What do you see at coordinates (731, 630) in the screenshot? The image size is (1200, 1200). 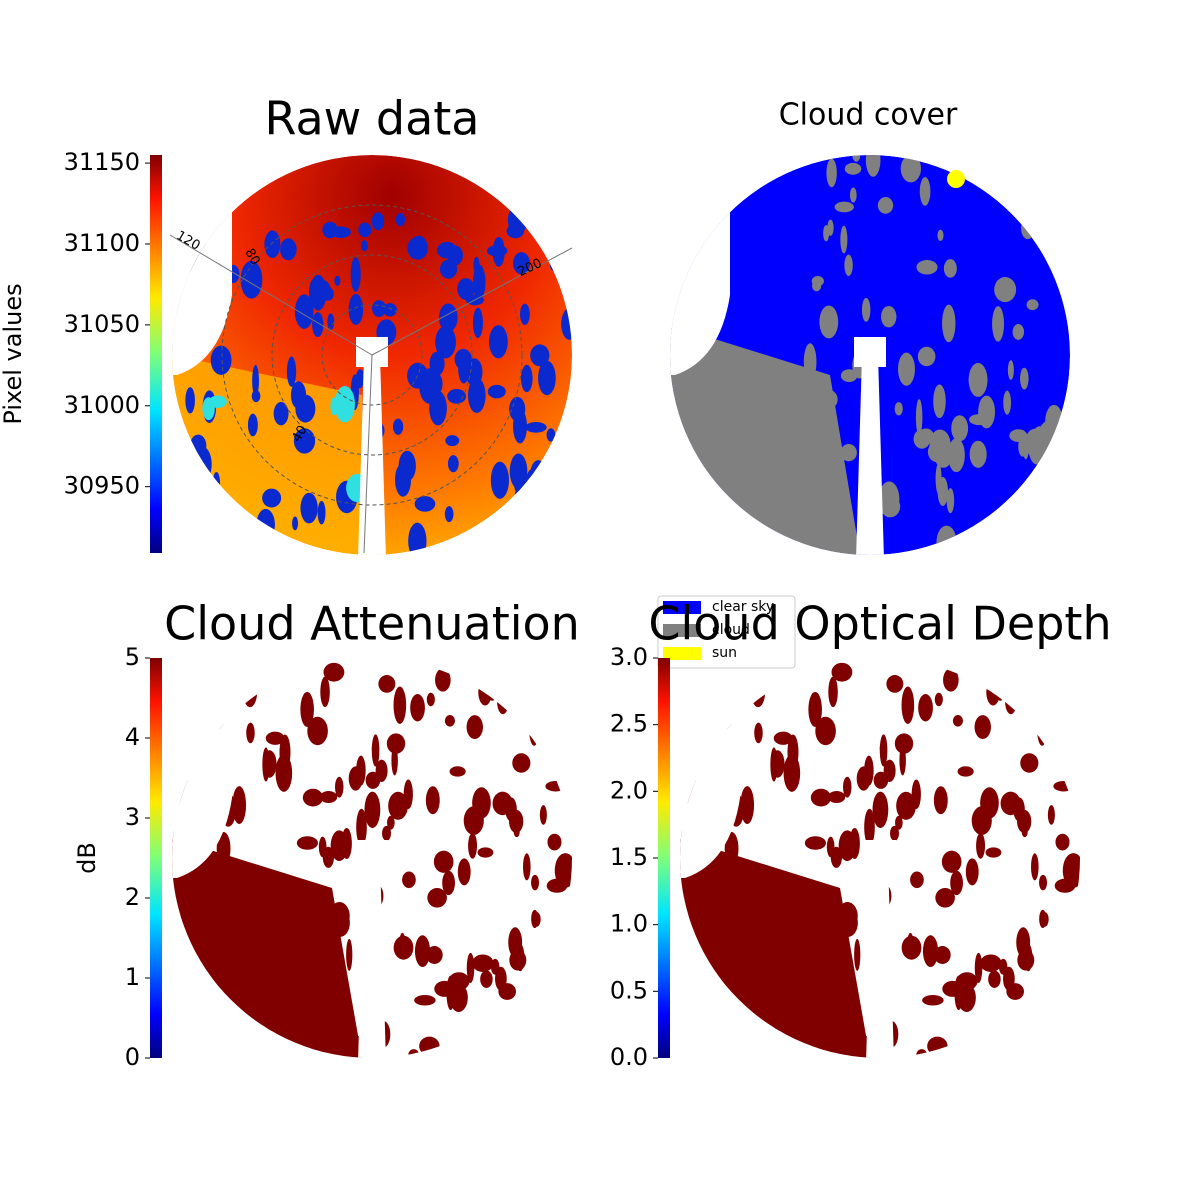 I see `legend-label: cloud` at bounding box center [731, 630].